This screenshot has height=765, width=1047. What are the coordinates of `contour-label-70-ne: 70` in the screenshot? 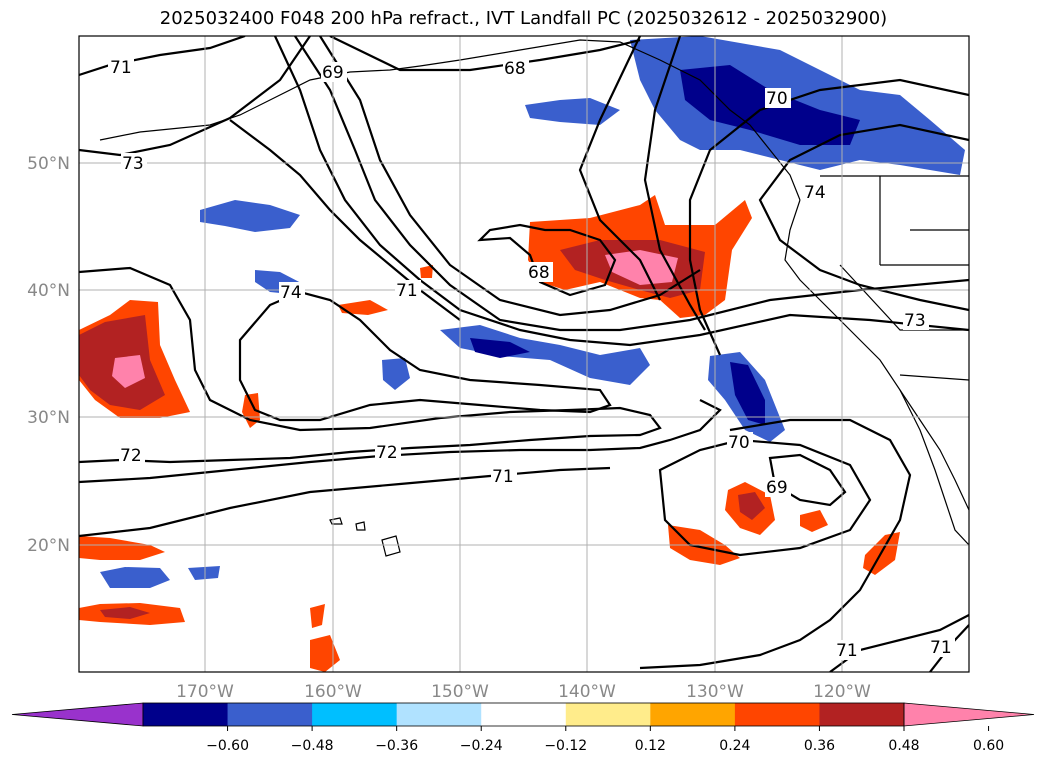 It's located at (777, 99).